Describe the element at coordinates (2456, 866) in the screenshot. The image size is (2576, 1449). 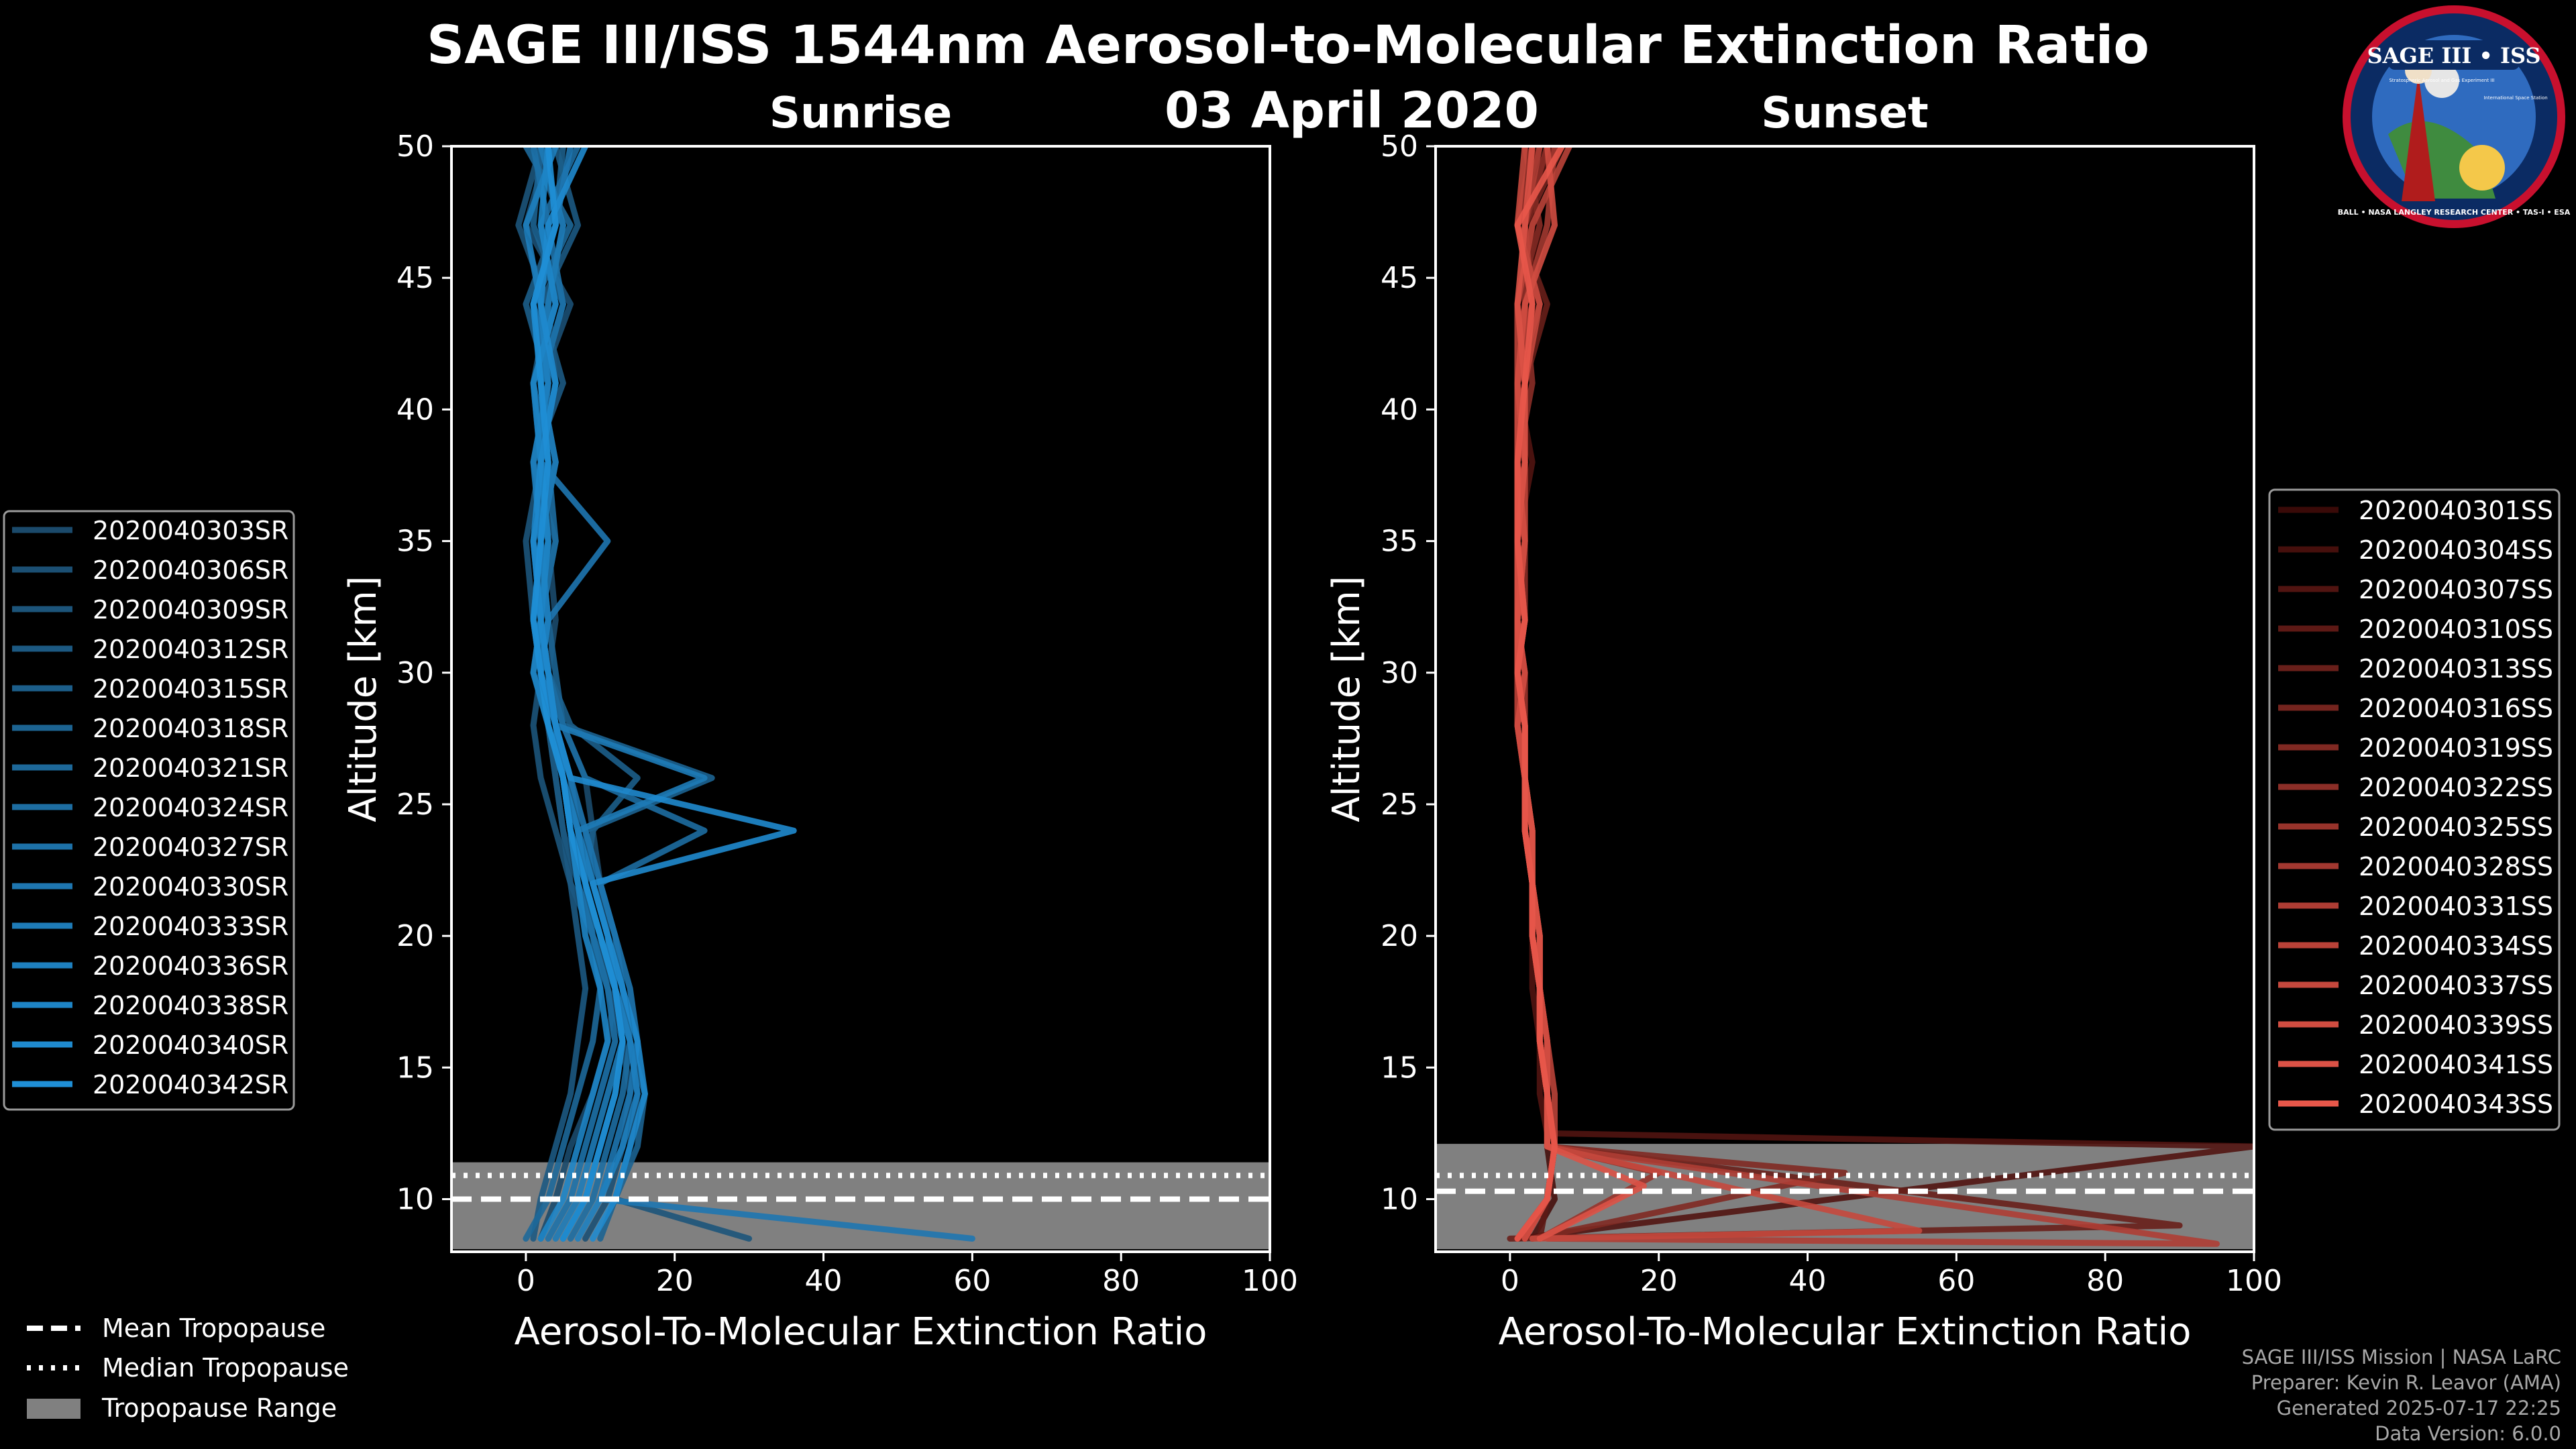
I see `sunset-legend-label: 2020040328SS` at that location.